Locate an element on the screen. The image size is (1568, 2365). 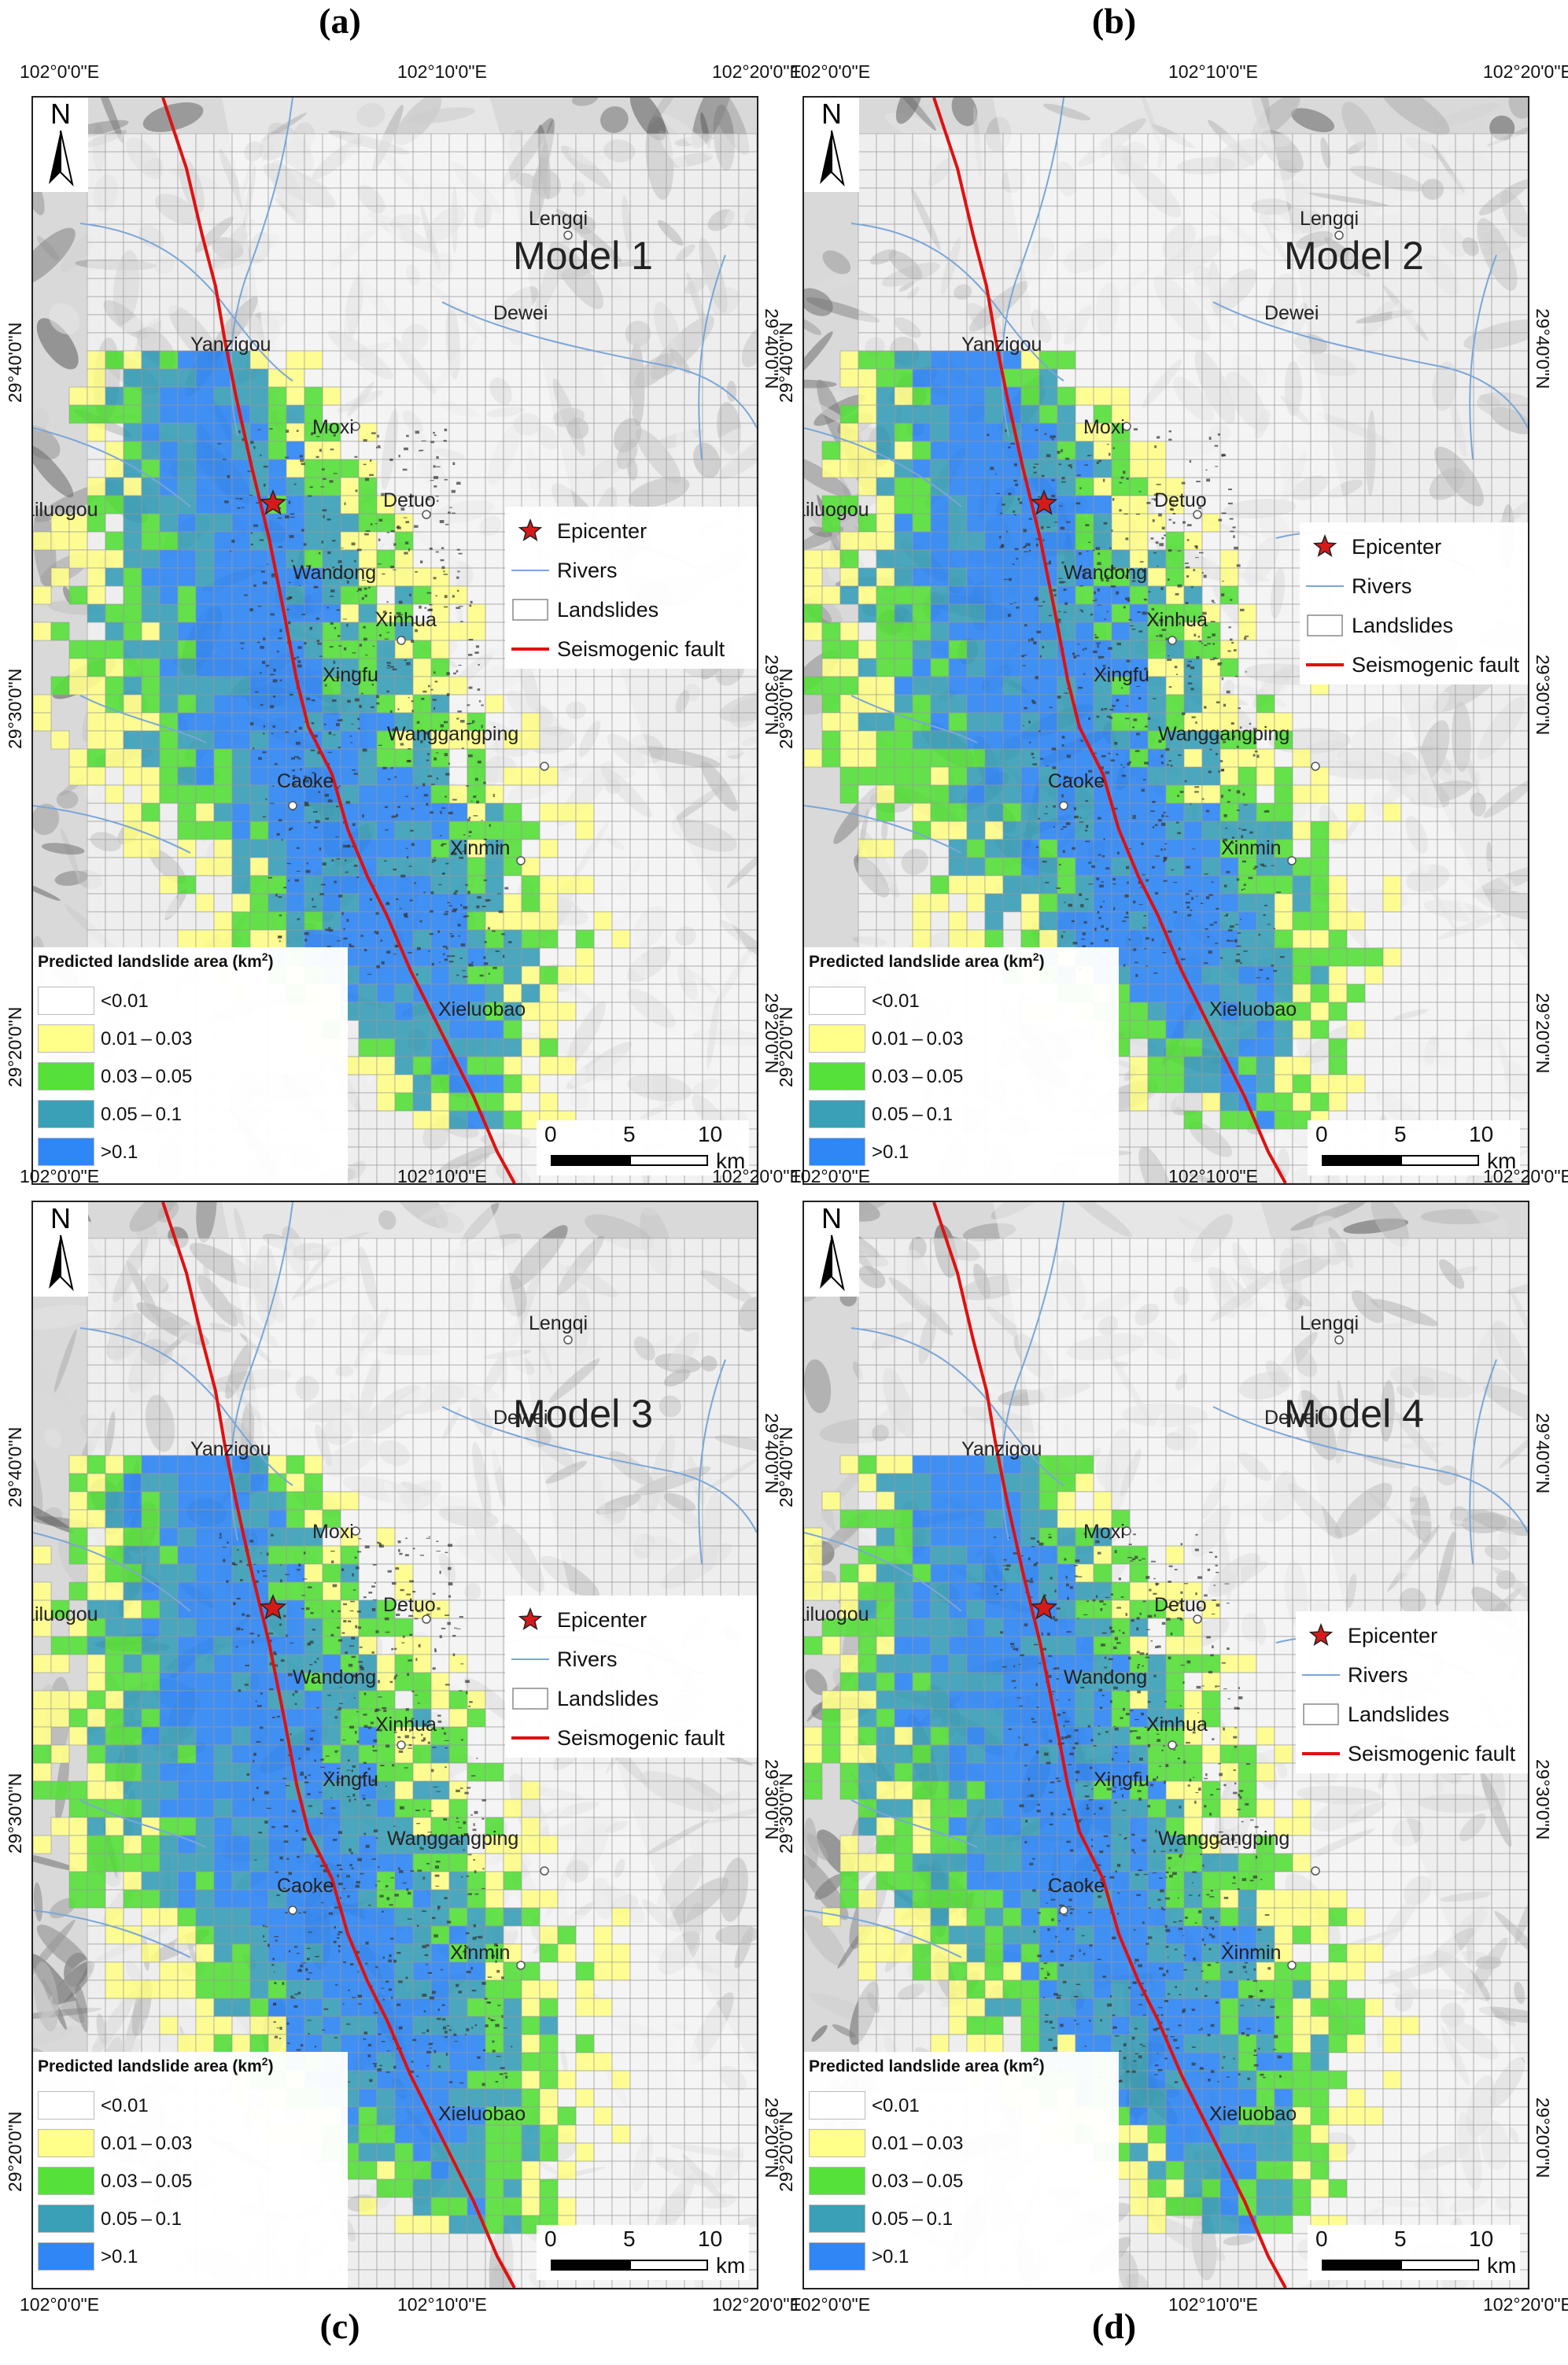
town-label: Wandong is located at coordinates (1106, 1677).